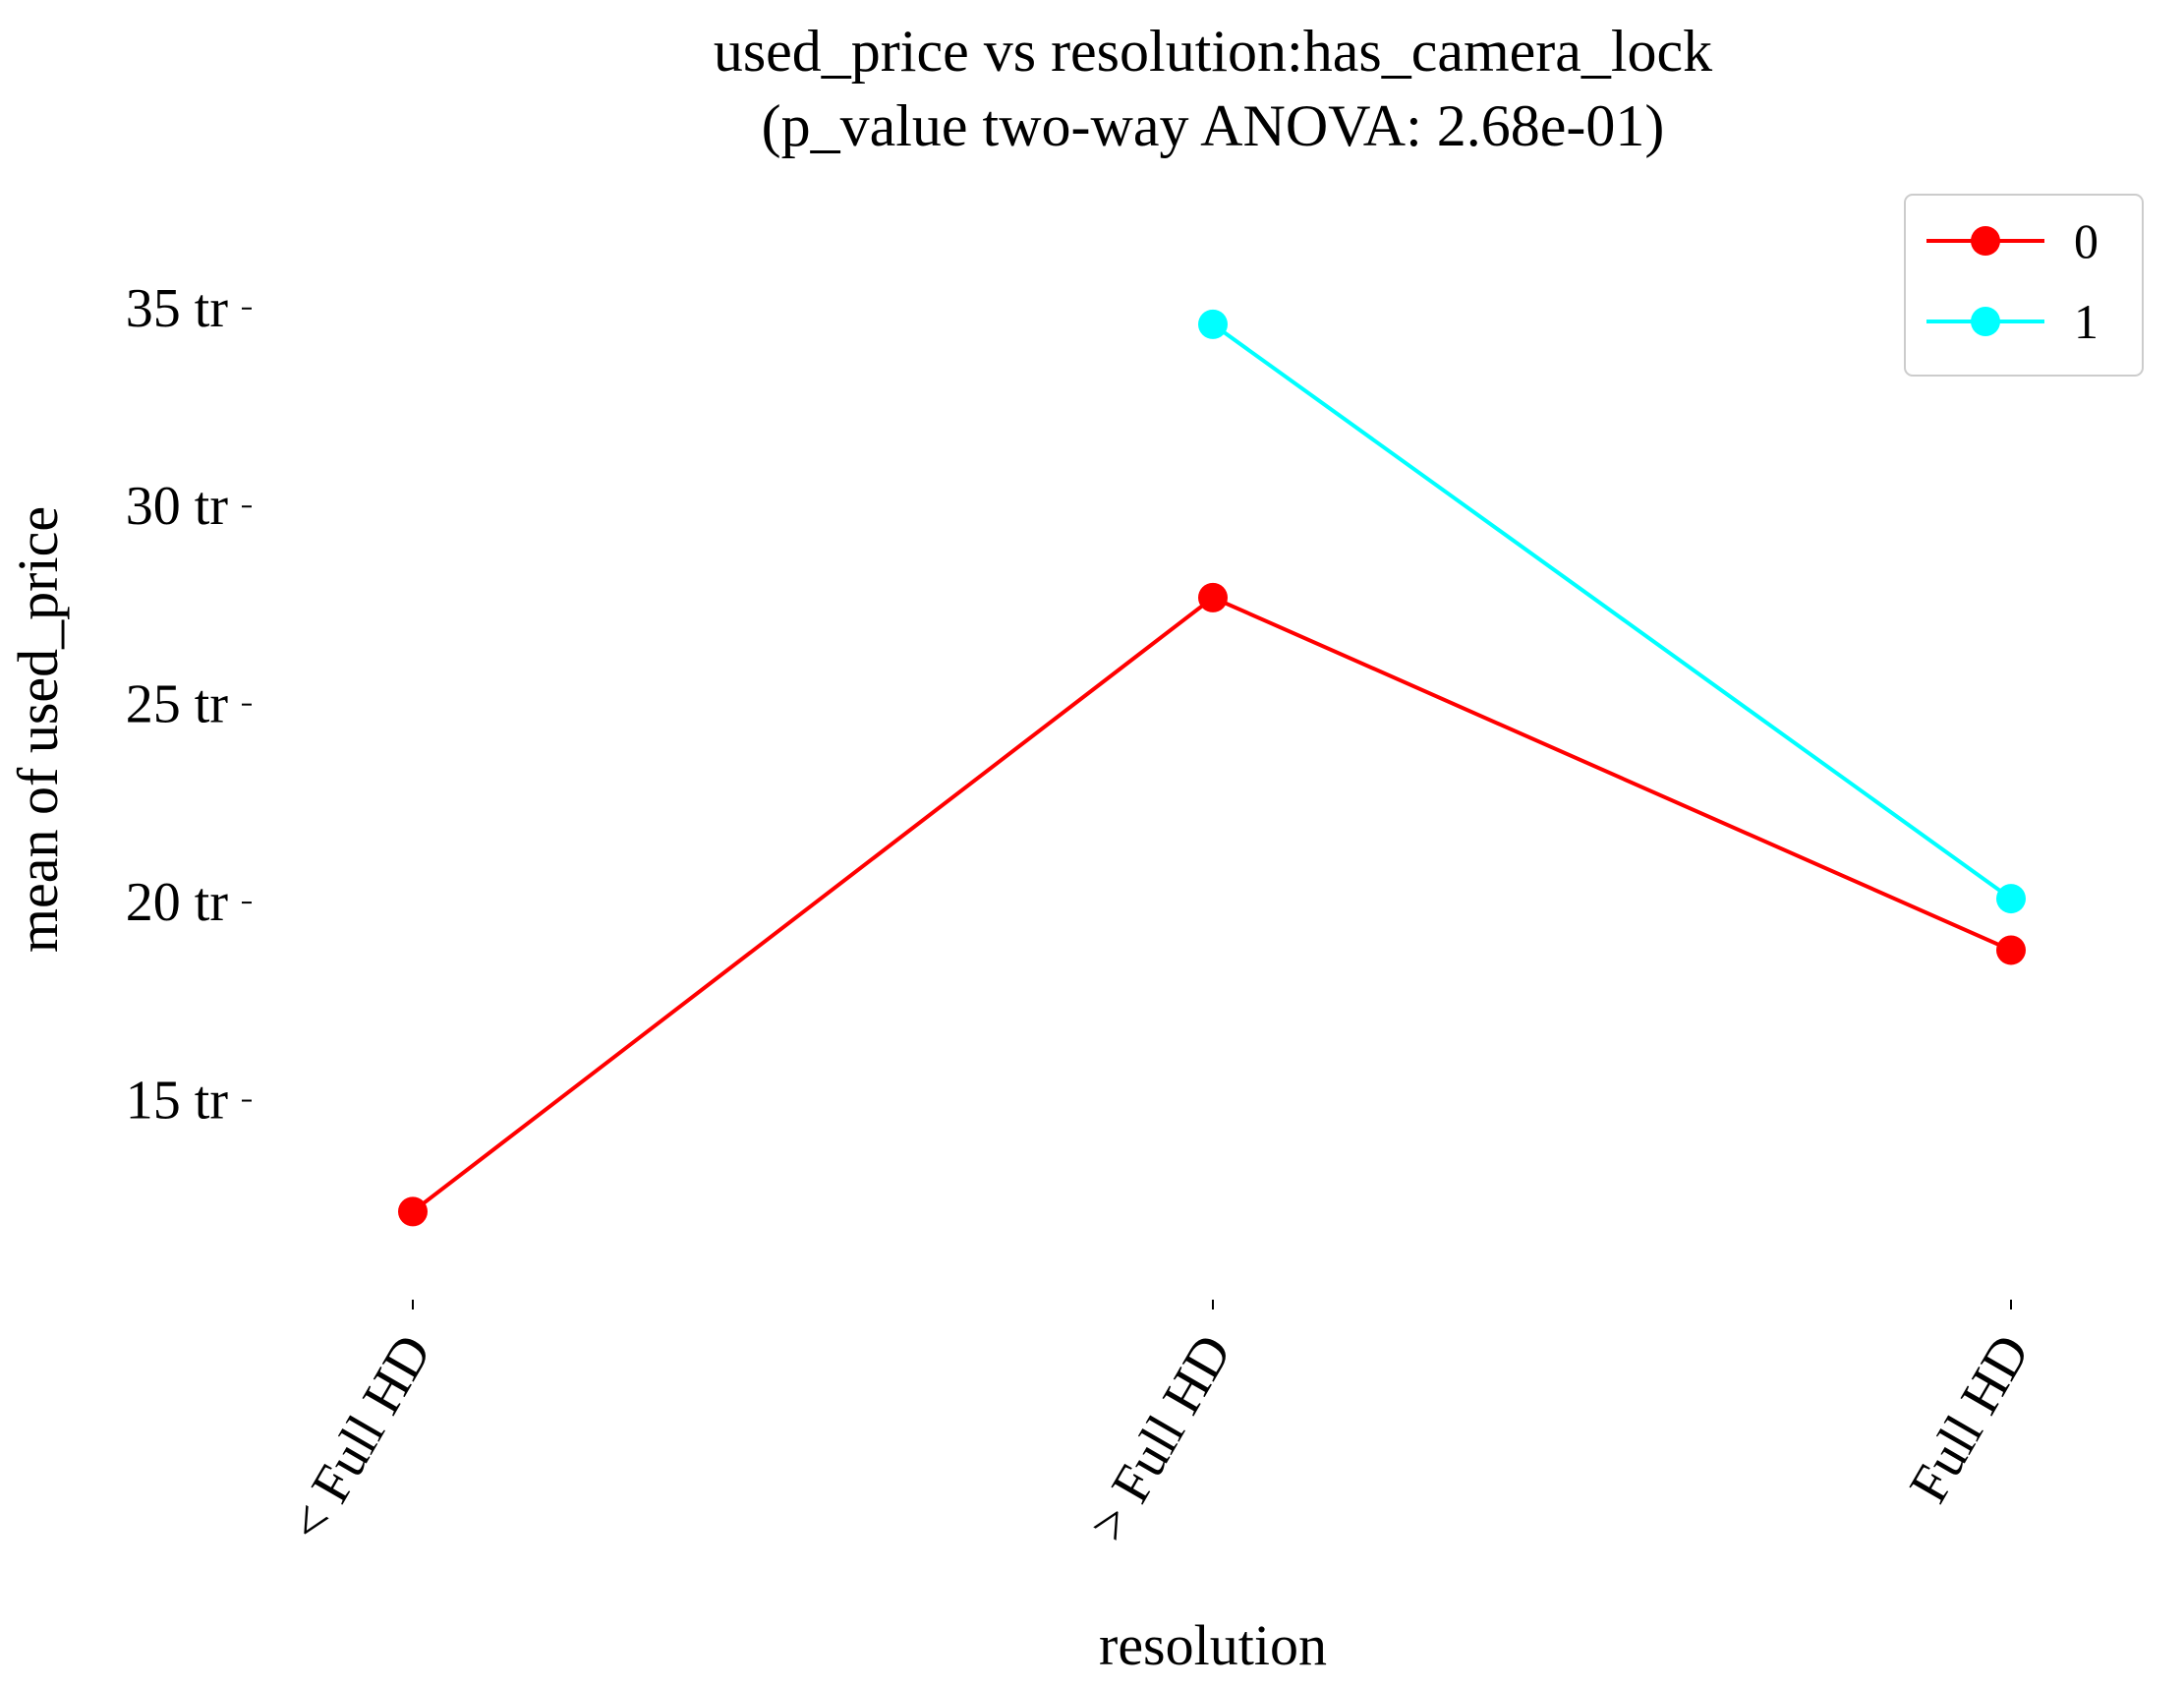 The width and height of the screenshot is (2184, 1688). Describe the element at coordinates (360, 1438) in the screenshot. I see `x-tick-label: < Full HD` at that location.